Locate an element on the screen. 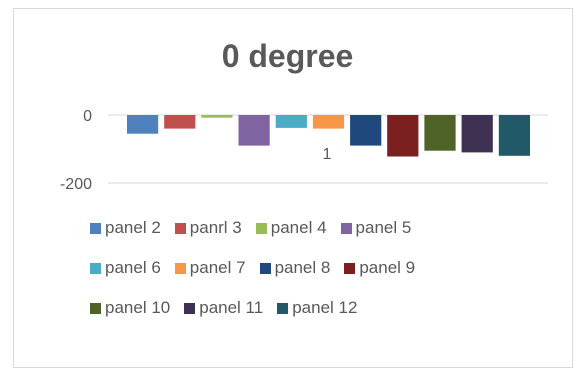 The width and height of the screenshot is (575, 368). legend-item: panel 9 is located at coordinates (379, 268).